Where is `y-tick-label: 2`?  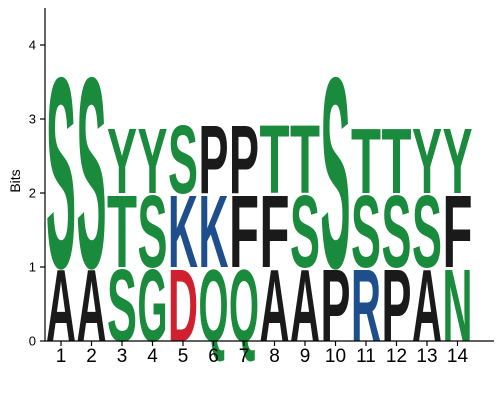 y-tick-label: 2 is located at coordinates (32, 193).